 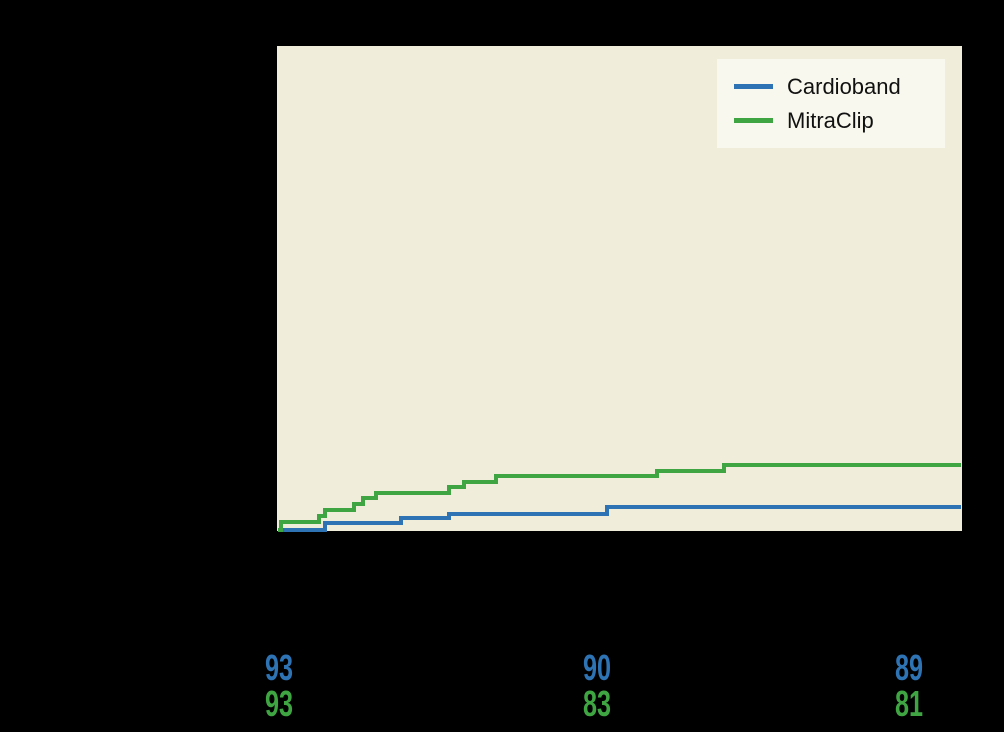 What do you see at coordinates (753, 121) in the screenshot?
I see `mitraclip-line-swatch` at bounding box center [753, 121].